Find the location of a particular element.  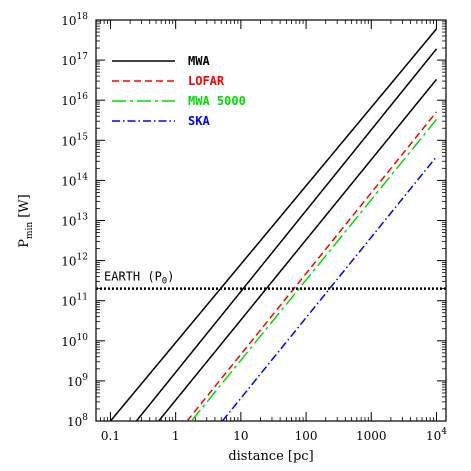

earth-annotation: EARTH (P0) is located at coordinates (139, 278).